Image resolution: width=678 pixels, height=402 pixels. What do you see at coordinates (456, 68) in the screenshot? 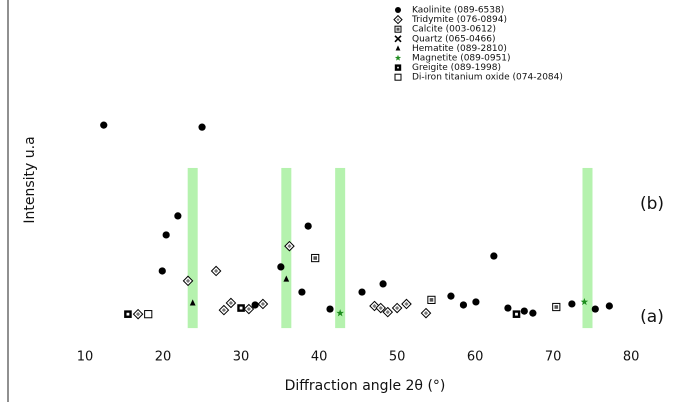
I see `legend-label: Greigite (089-1998)` at bounding box center [456, 68].